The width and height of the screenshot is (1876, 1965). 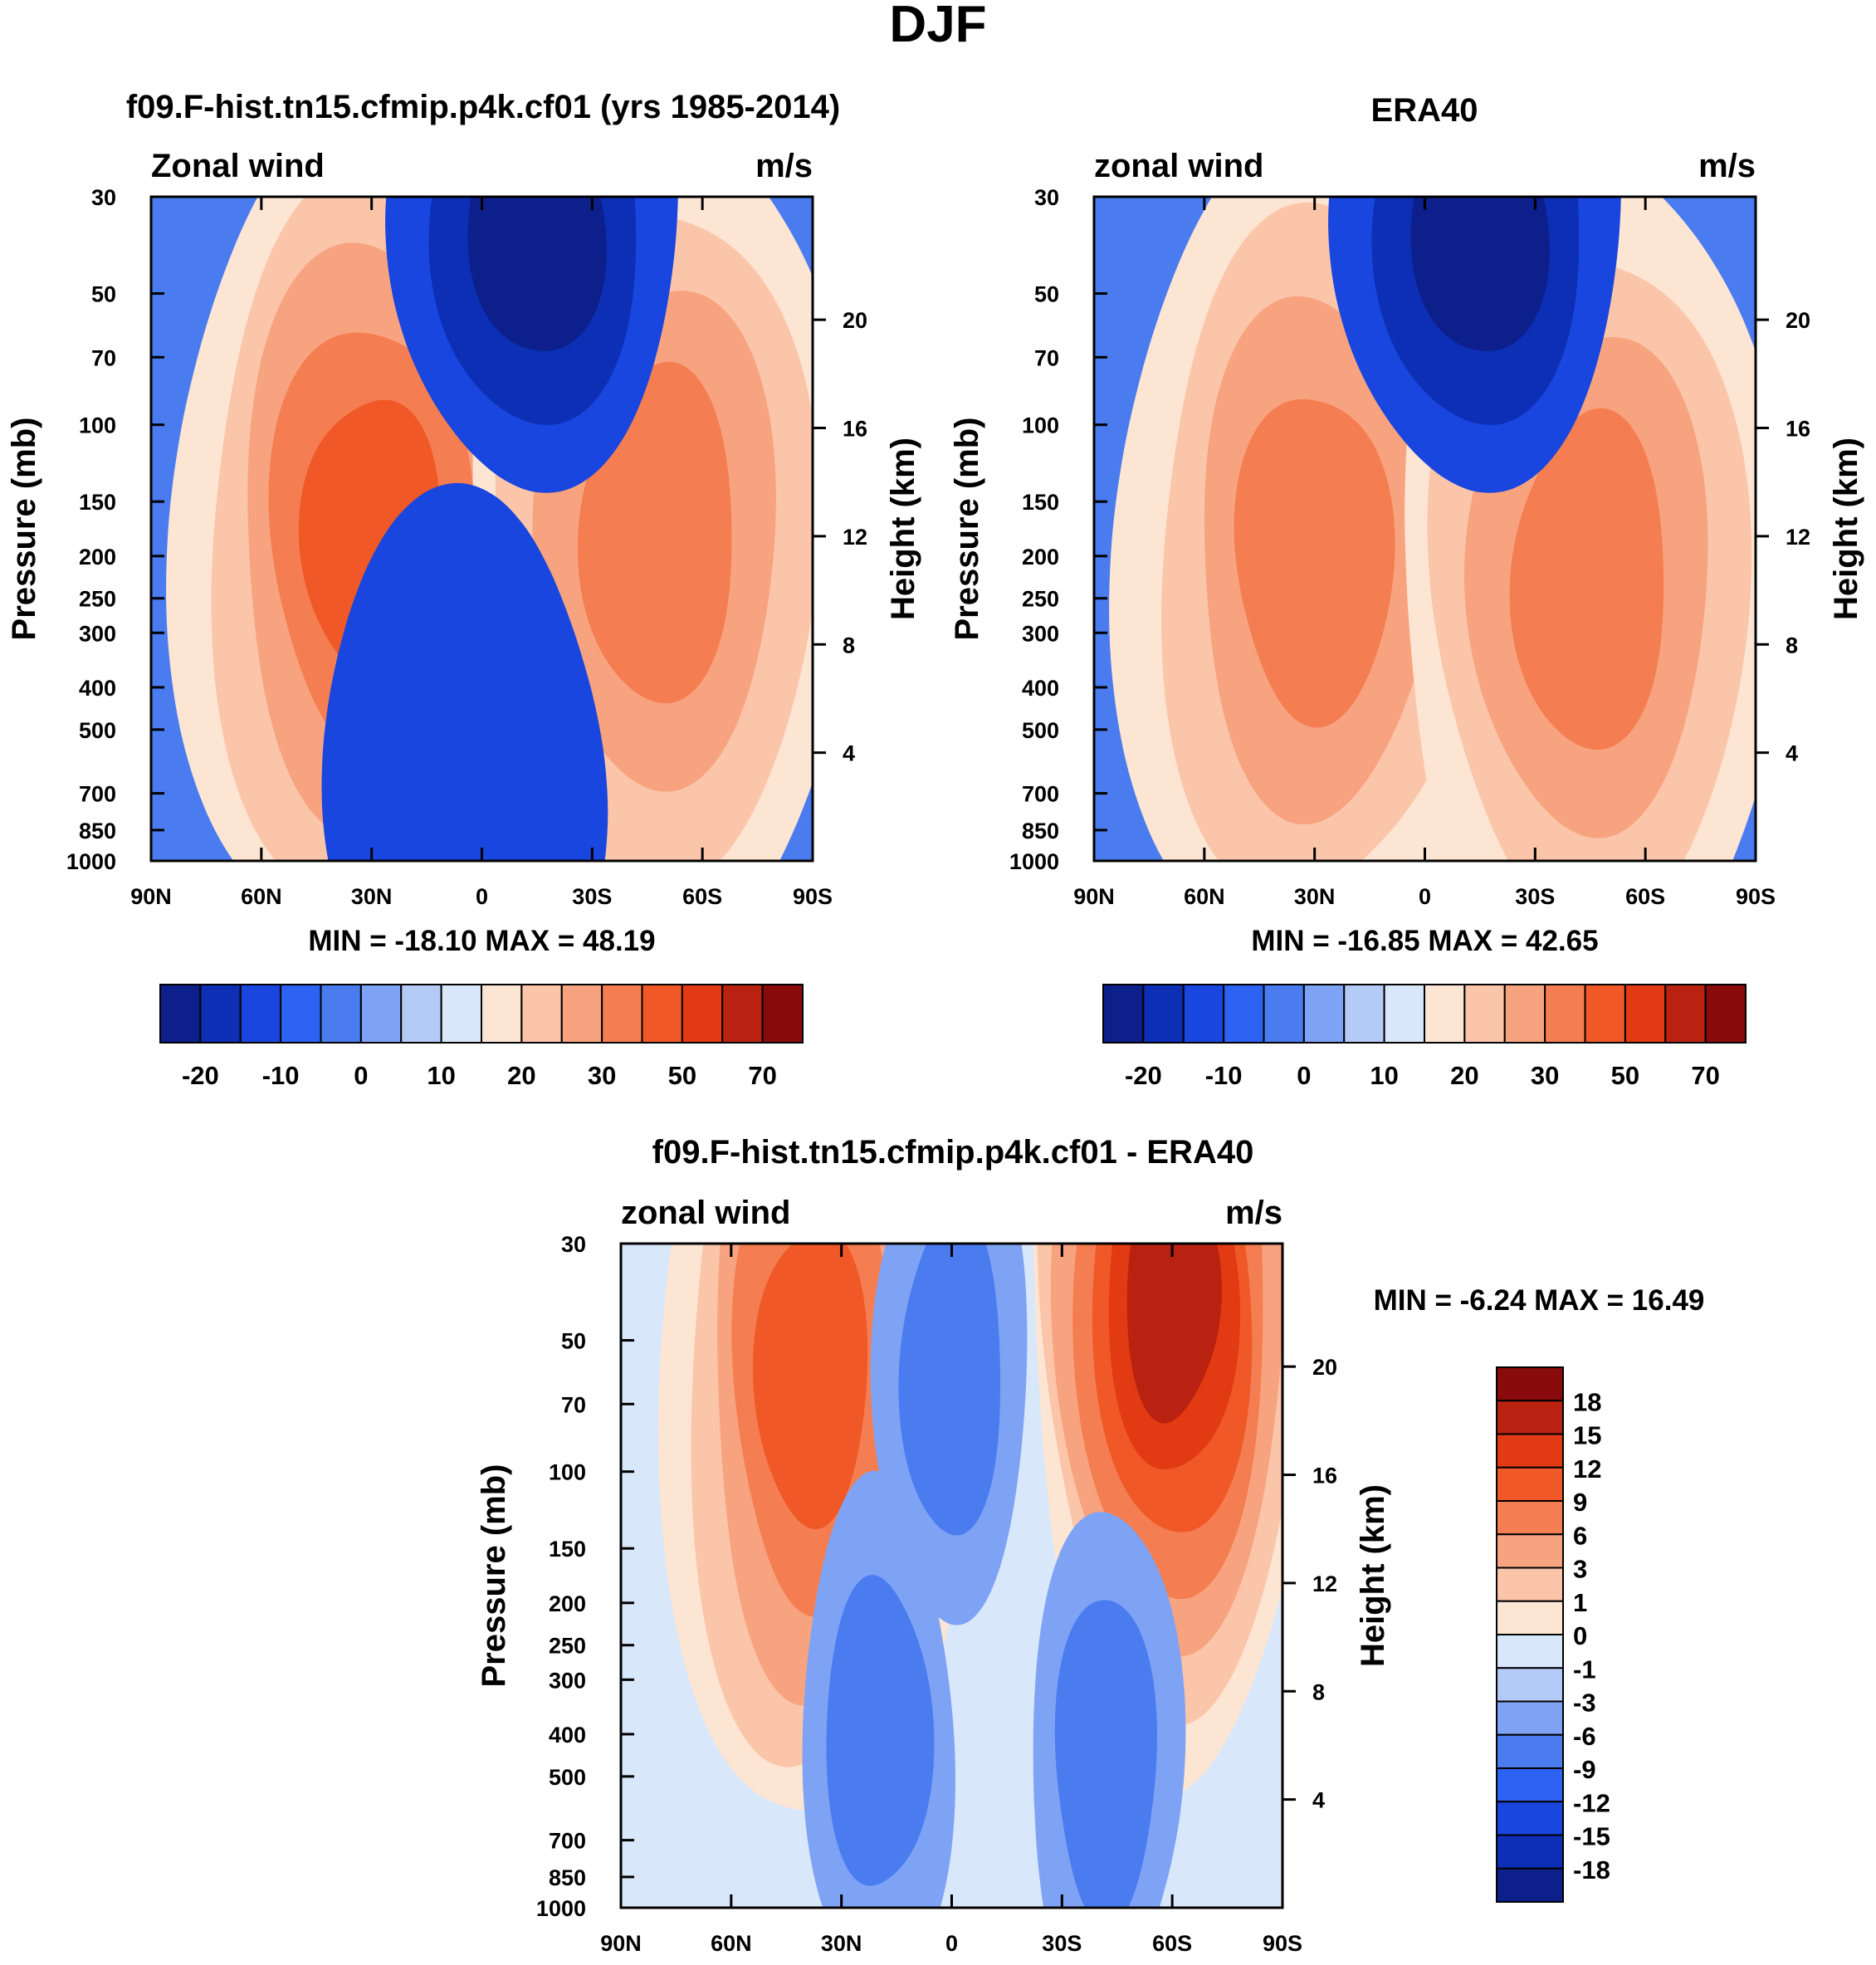 I want to click on panel-title: ERA40, so click(x=1424, y=111).